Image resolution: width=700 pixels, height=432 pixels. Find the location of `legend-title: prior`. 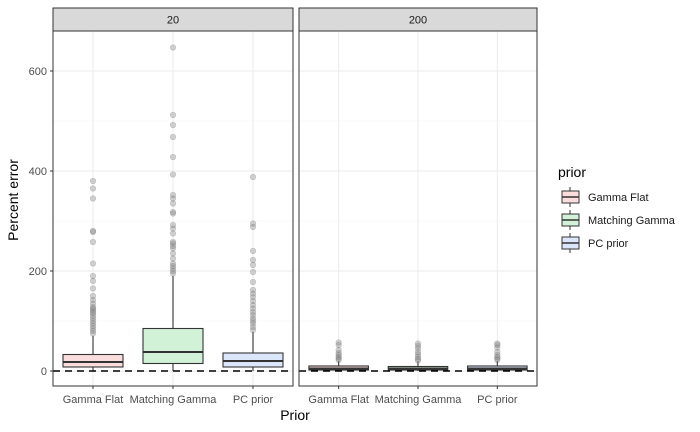

legend-title: prior is located at coordinates (572, 172).